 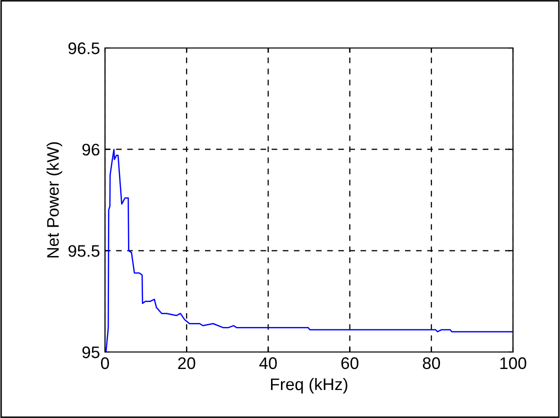 What do you see at coordinates (309, 386) in the screenshot?
I see `x-axis-title: Freq (kHz)` at bounding box center [309, 386].